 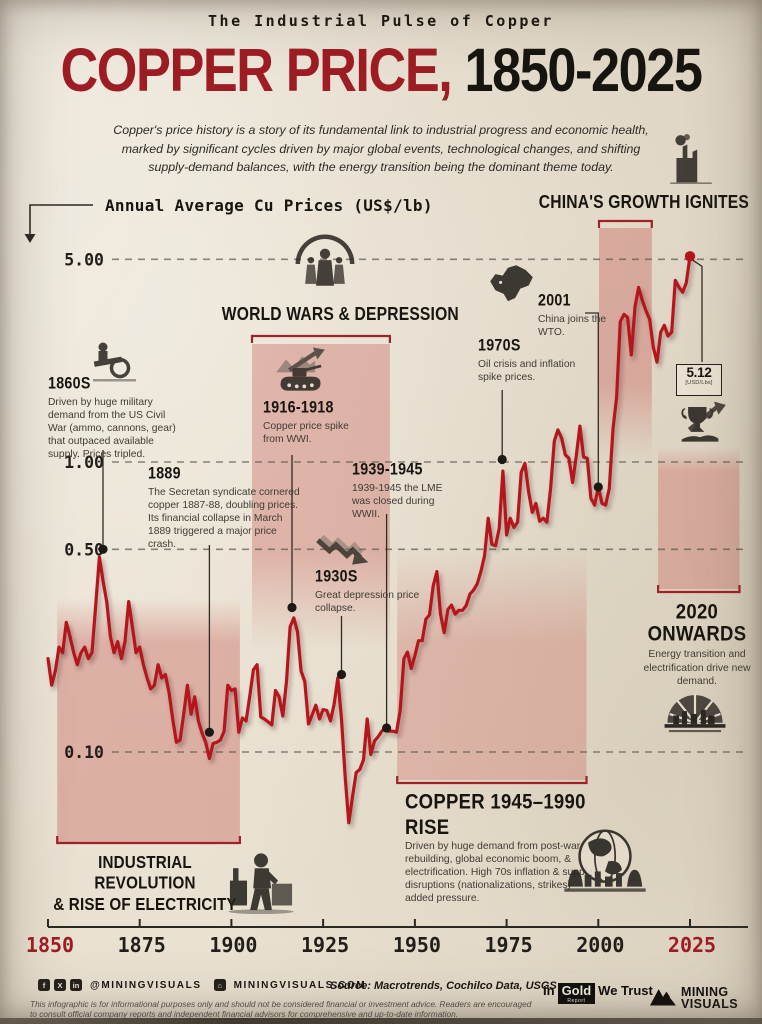 What do you see at coordinates (417, 945) in the screenshot?
I see `x-tick-label-1950: 1950` at bounding box center [417, 945].